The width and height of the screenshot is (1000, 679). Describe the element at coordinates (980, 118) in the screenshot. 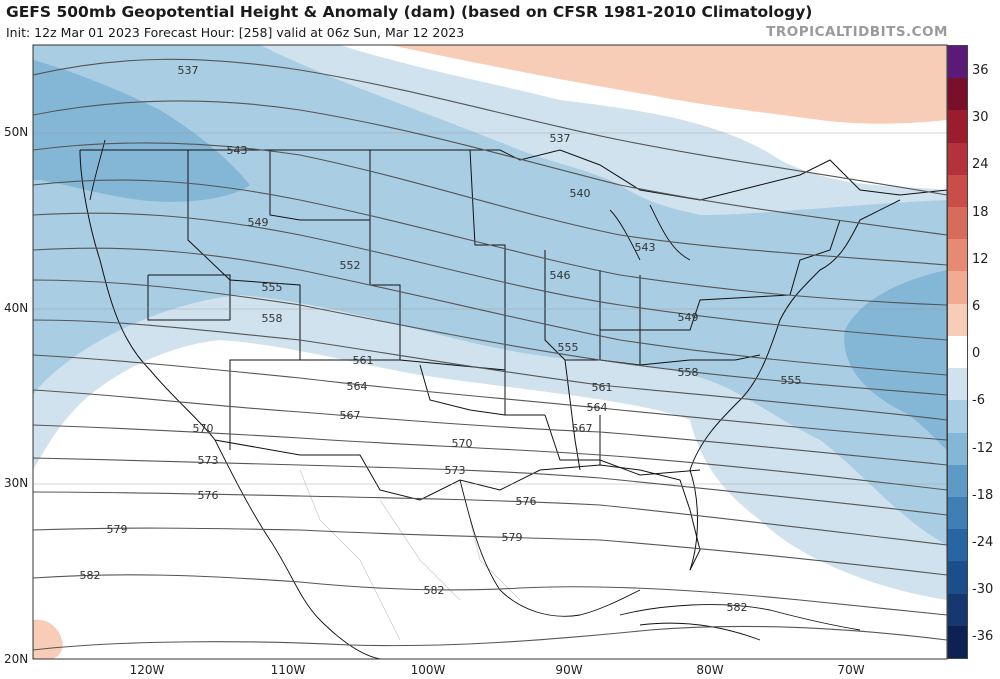

I see `colorbar-tick-label: 30` at that location.